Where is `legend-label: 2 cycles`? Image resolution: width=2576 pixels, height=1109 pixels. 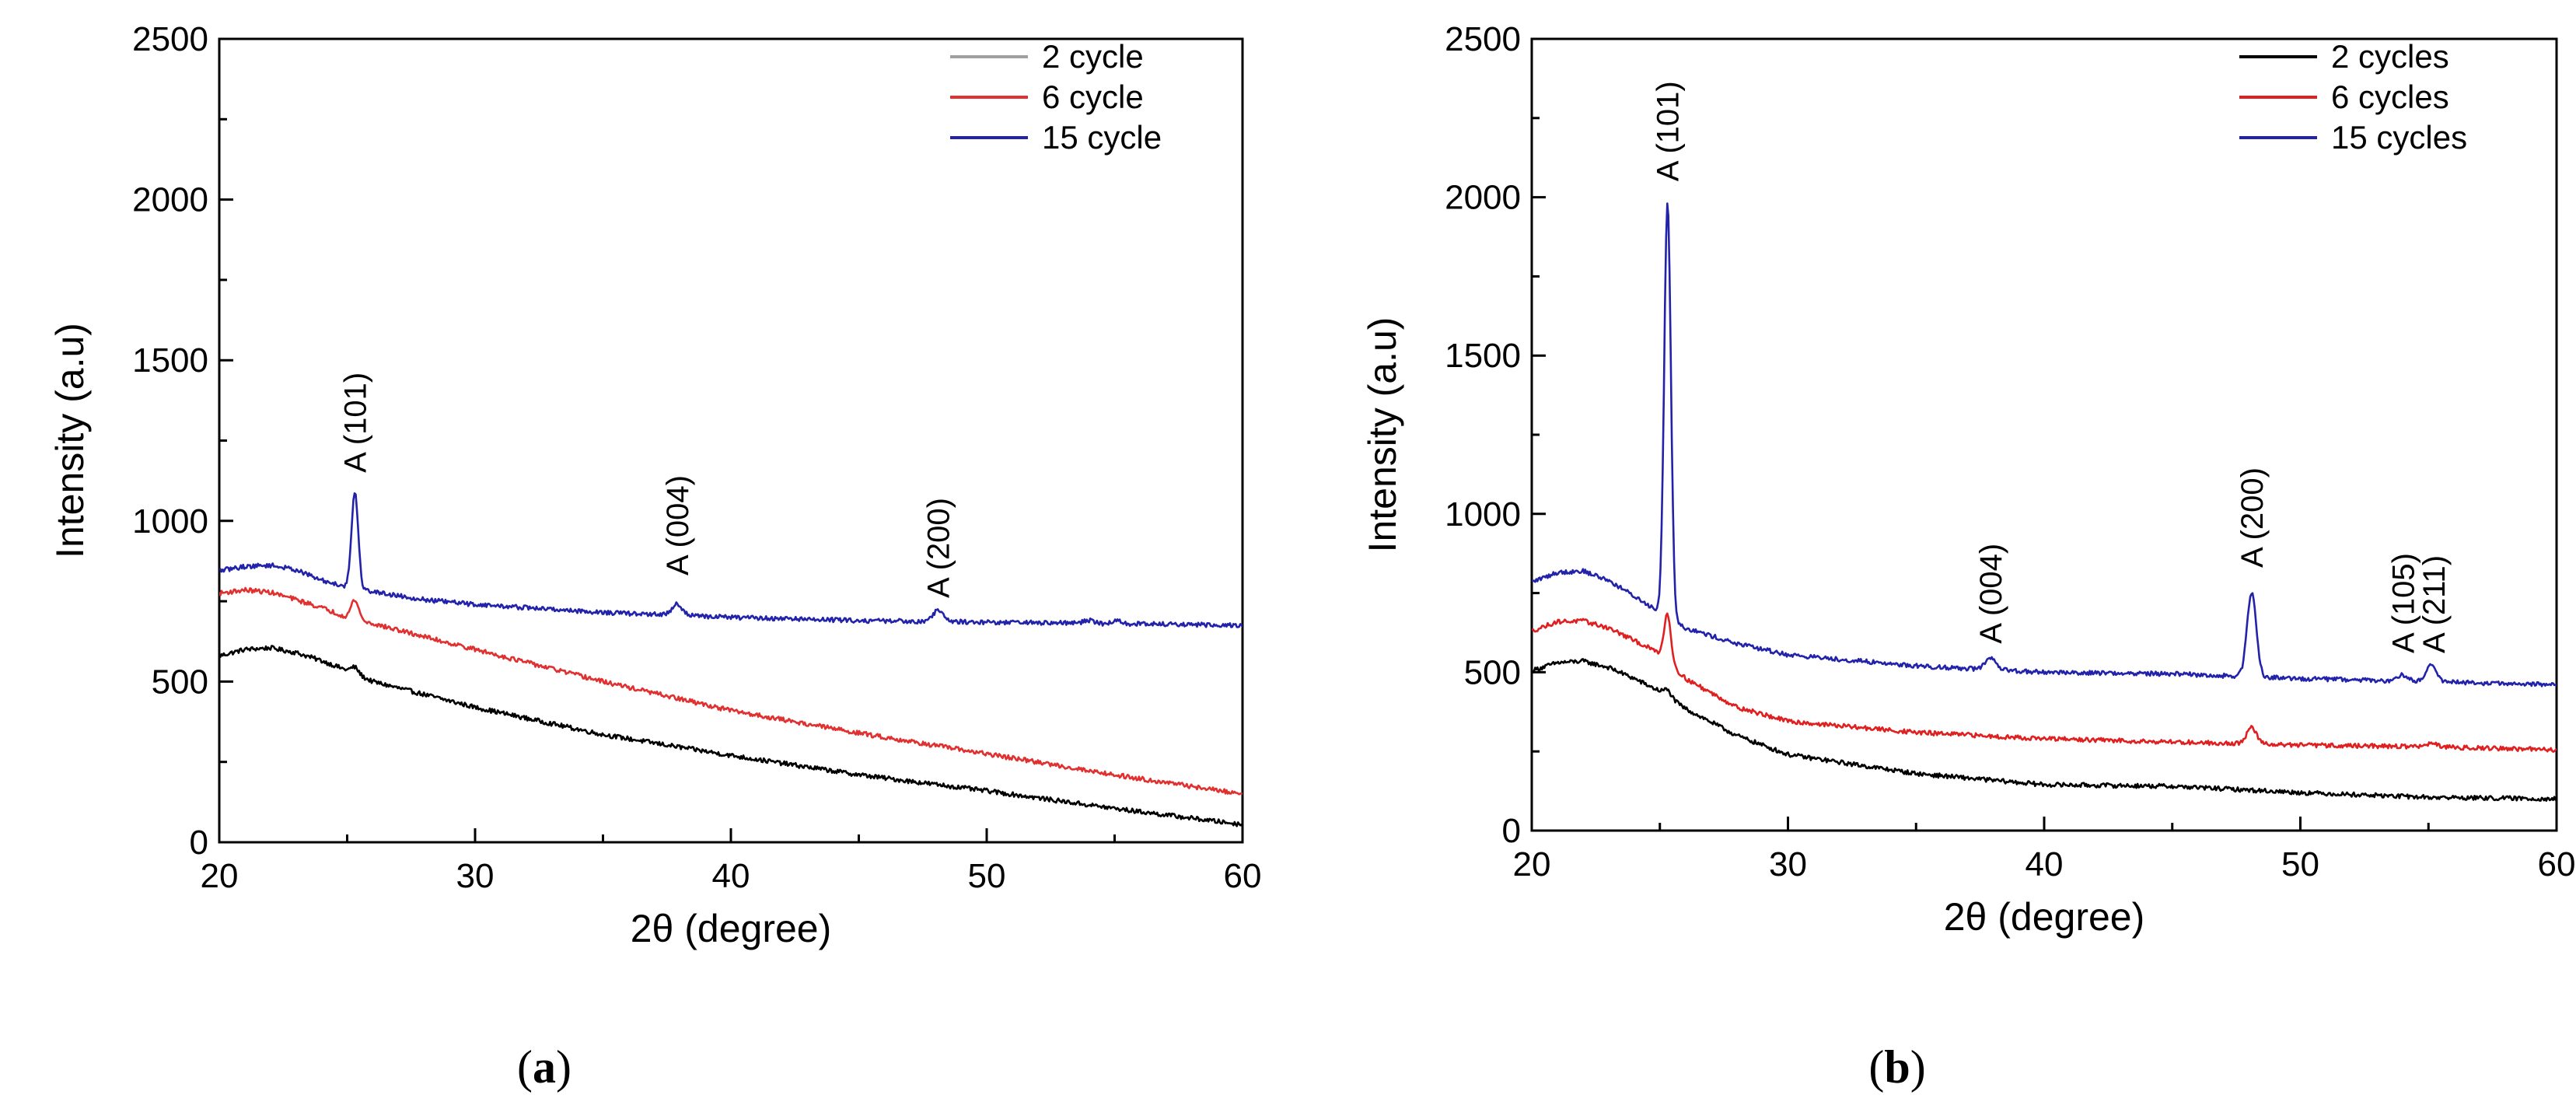 legend-label: 2 cycles is located at coordinates (2390, 57).